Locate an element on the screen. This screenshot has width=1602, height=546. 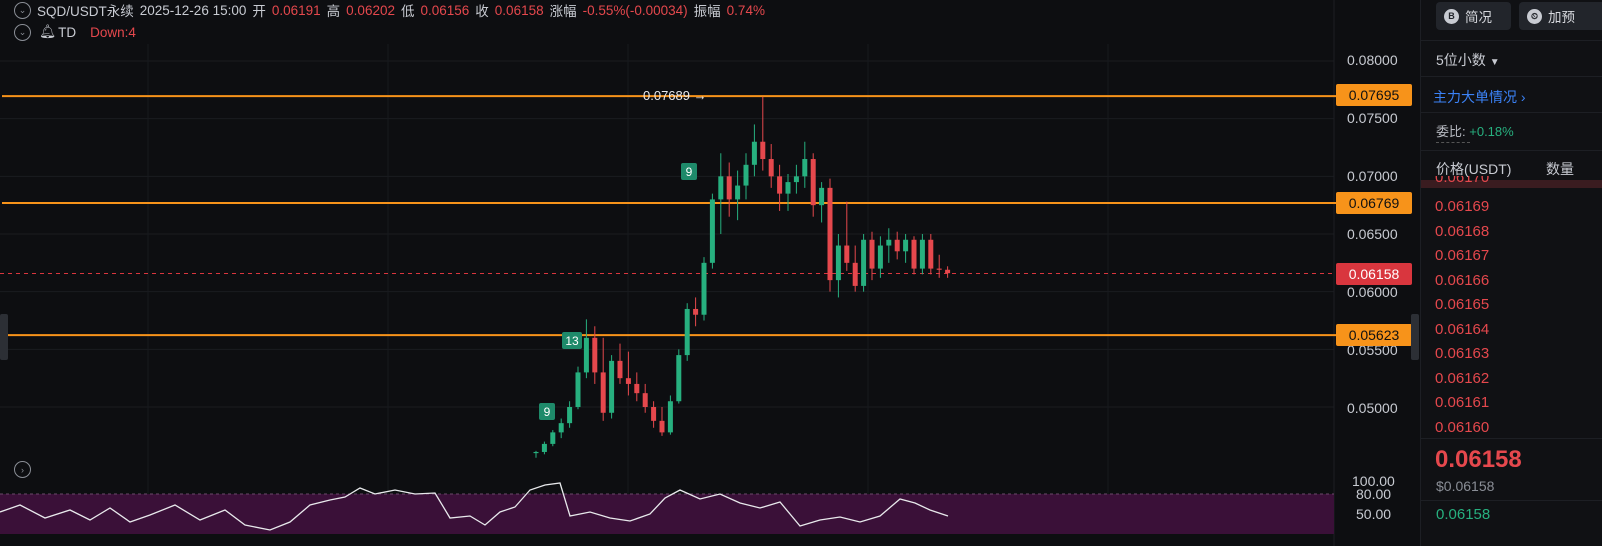
td-mark: 13 is located at coordinates (572, 340).